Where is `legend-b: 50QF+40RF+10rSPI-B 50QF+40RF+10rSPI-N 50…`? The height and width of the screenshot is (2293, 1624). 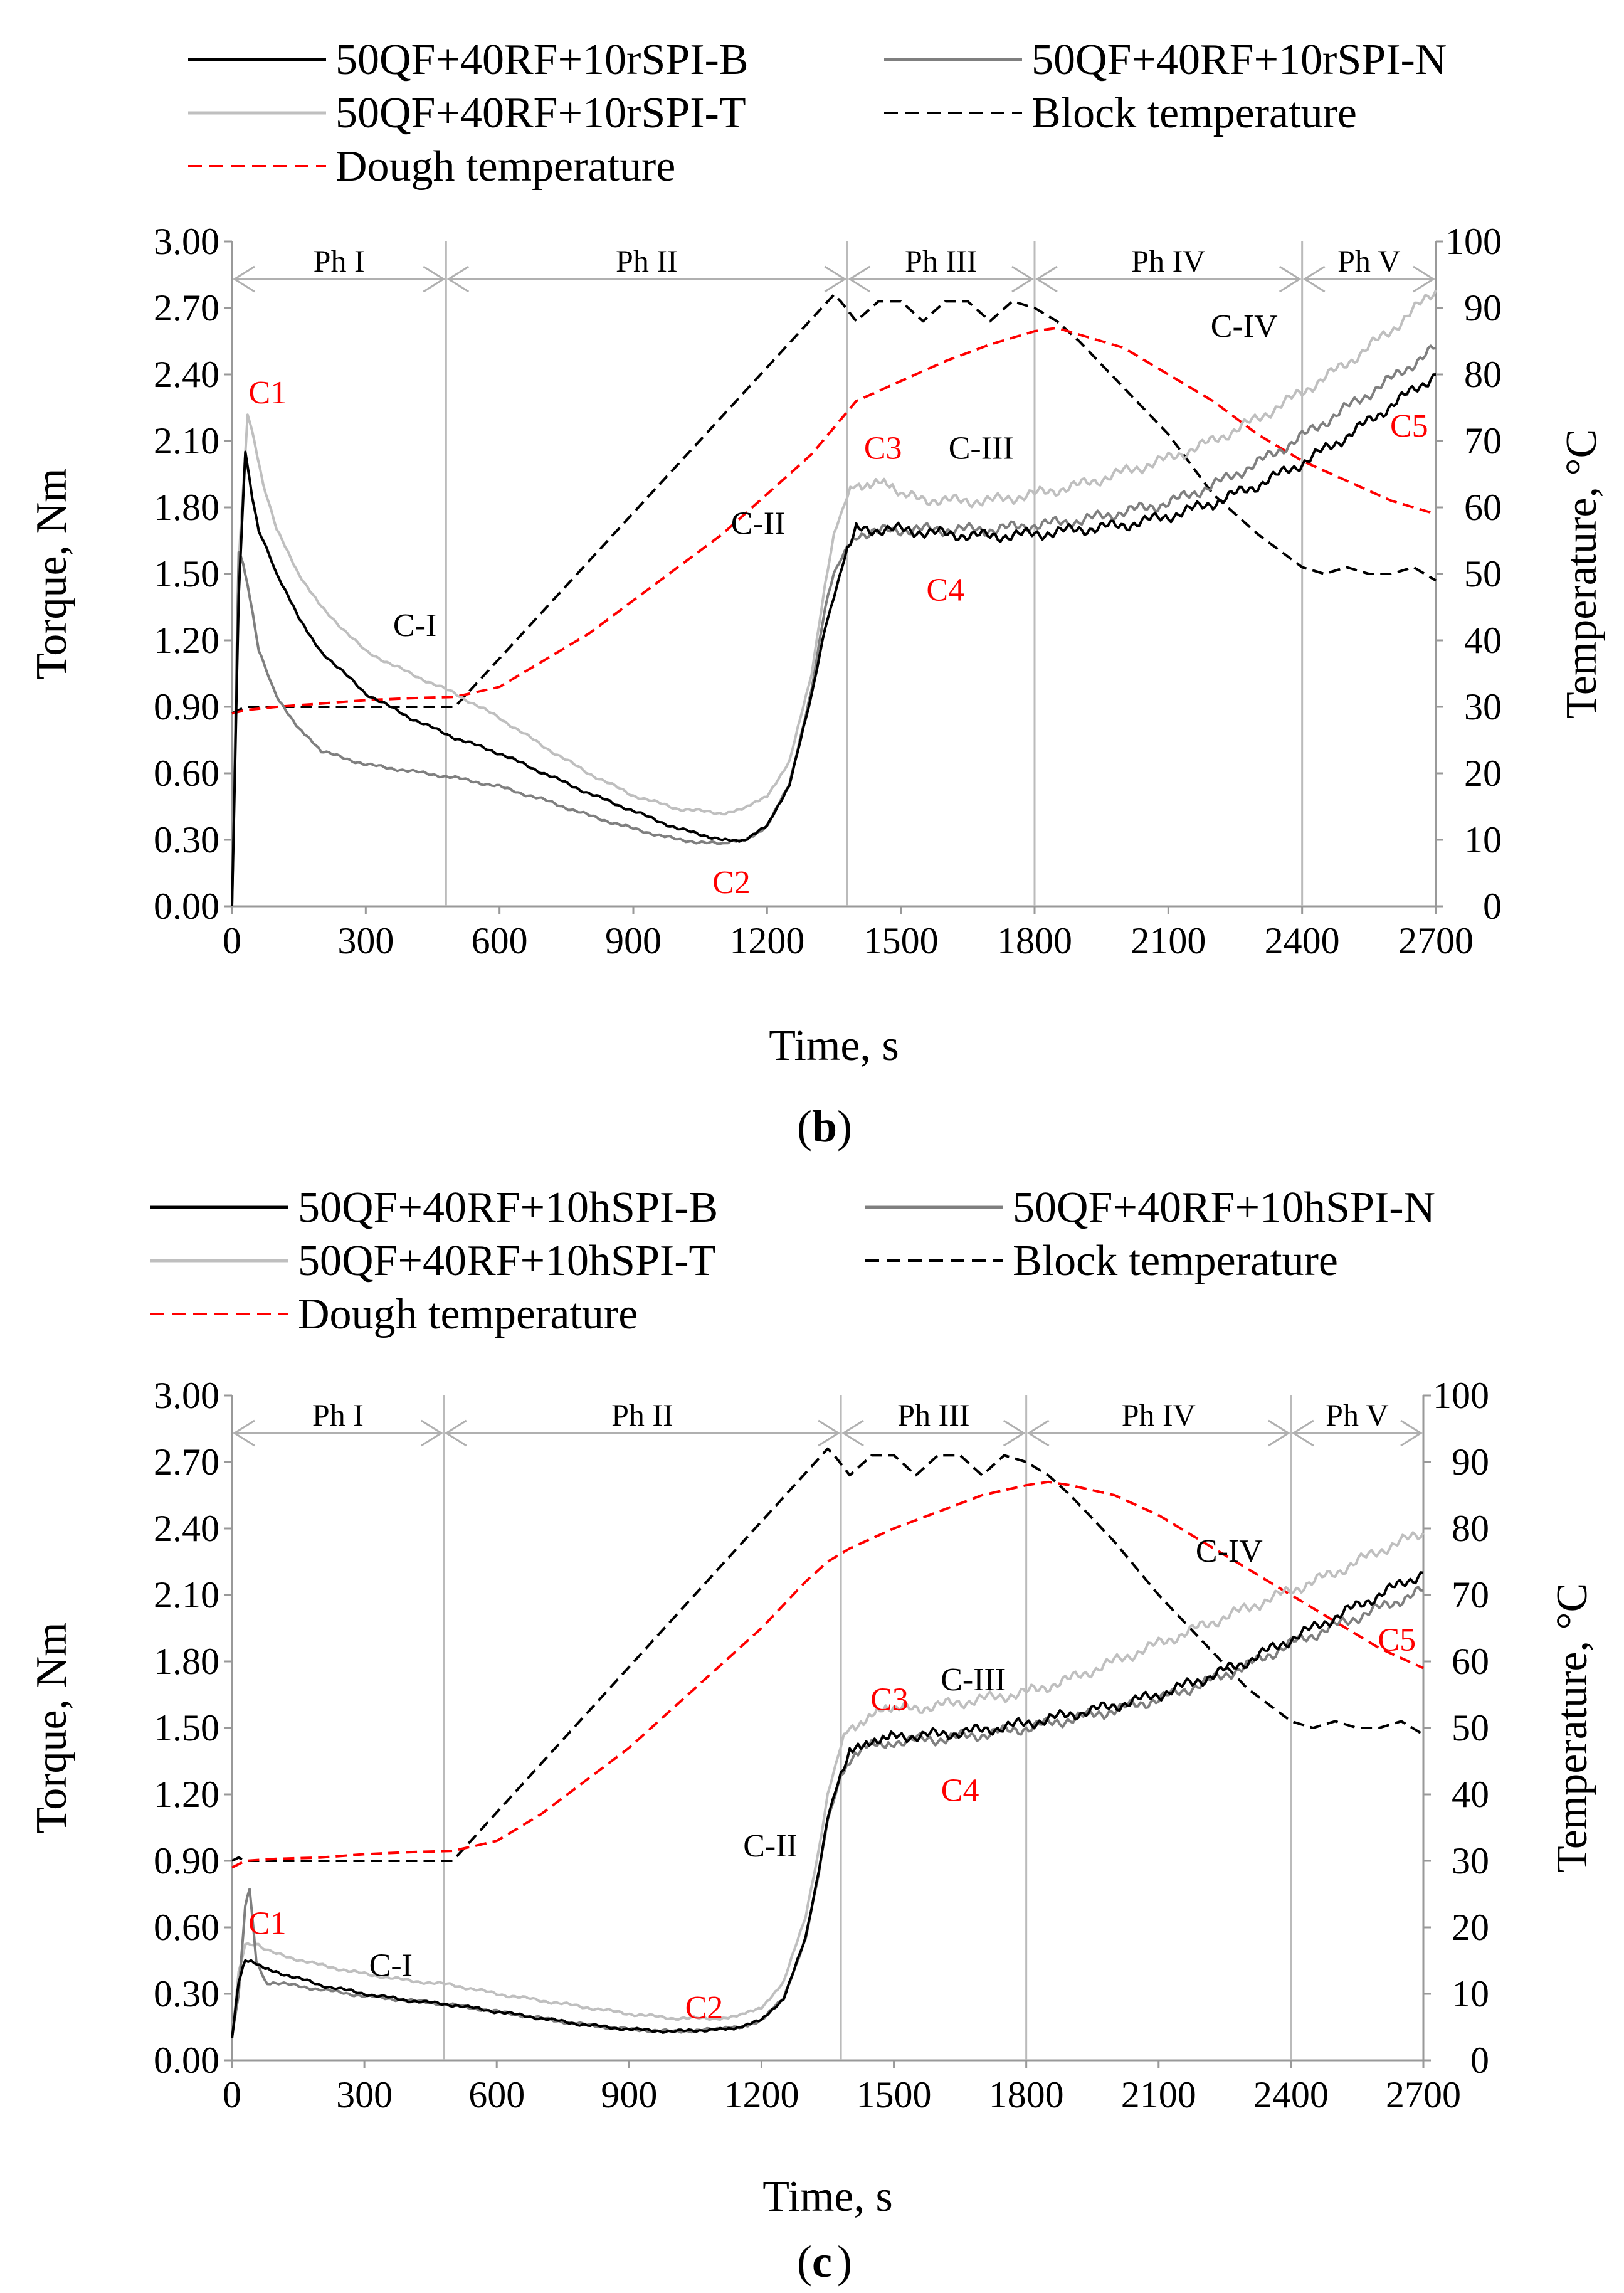
legend-b: 50QF+40RF+10rSPI-B 50QF+40RF+10rSPI-N 50… is located at coordinates (817, 113).